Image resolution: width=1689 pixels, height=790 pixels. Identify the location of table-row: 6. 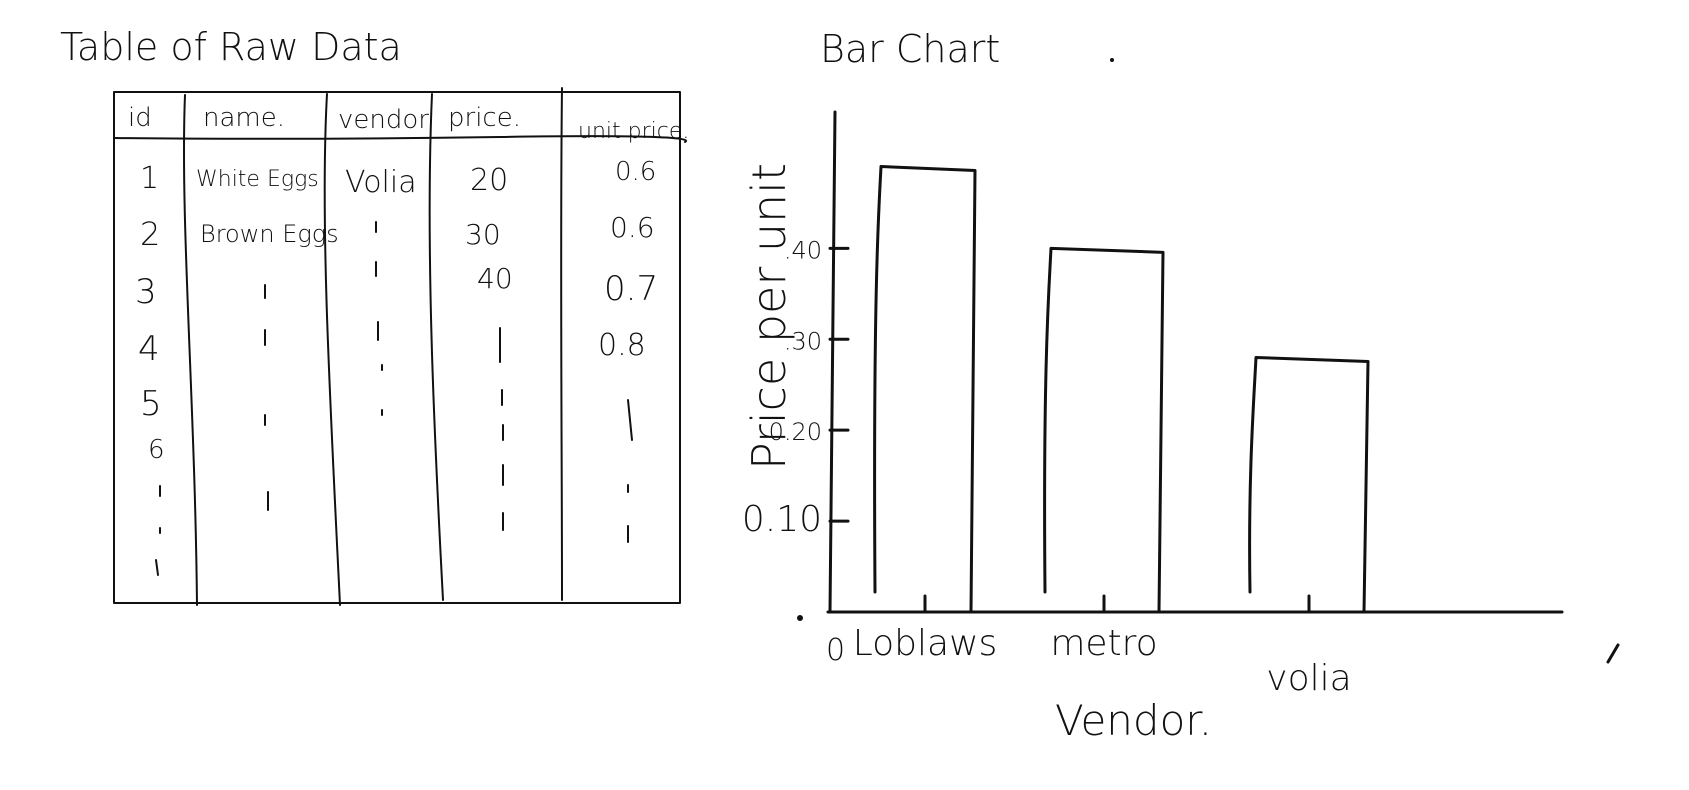
(156, 450).